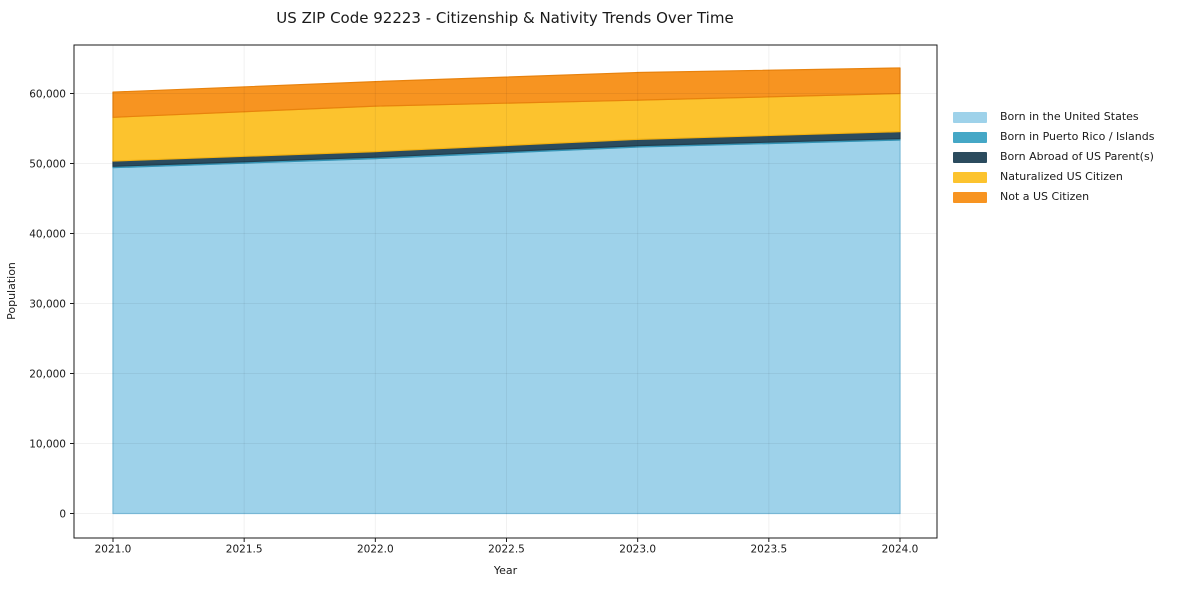 This screenshot has width=1189, height=590. Describe the element at coordinates (506, 92) in the screenshot. I see `area-not-citizen` at that location.